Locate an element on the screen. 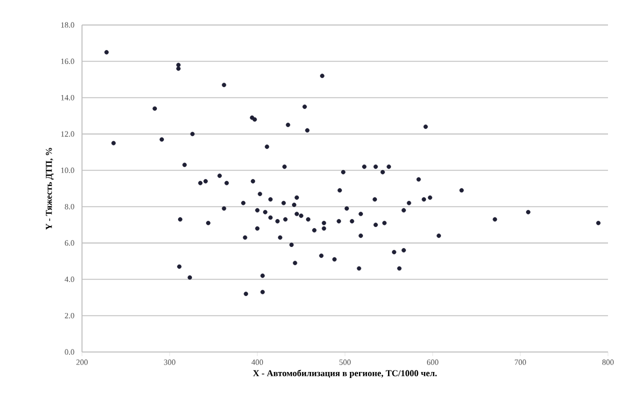 This screenshot has width=617, height=410. y-axis-title: Y - Тяжесть ДТП, % is located at coordinates (50, 189).